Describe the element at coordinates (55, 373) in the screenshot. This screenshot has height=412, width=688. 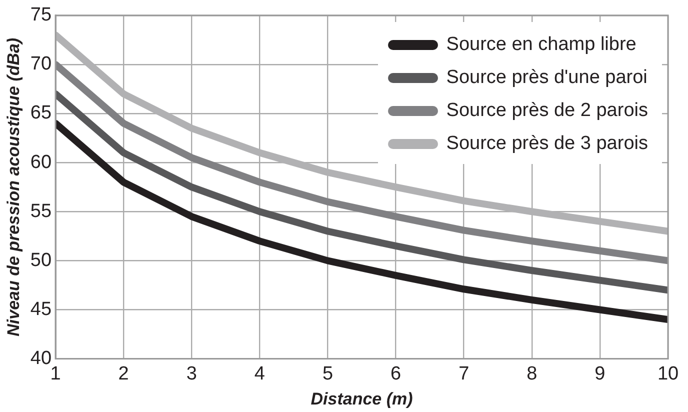
I see `x-tick-label: 1` at that location.